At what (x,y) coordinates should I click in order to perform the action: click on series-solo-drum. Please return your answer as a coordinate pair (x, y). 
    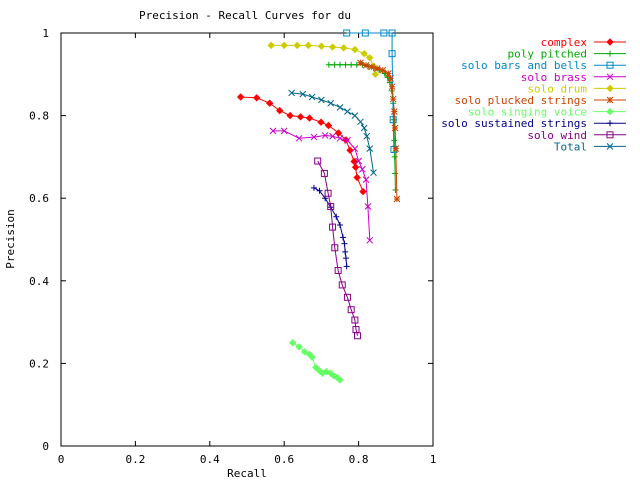
    Looking at the image, I should click on (323, 60).